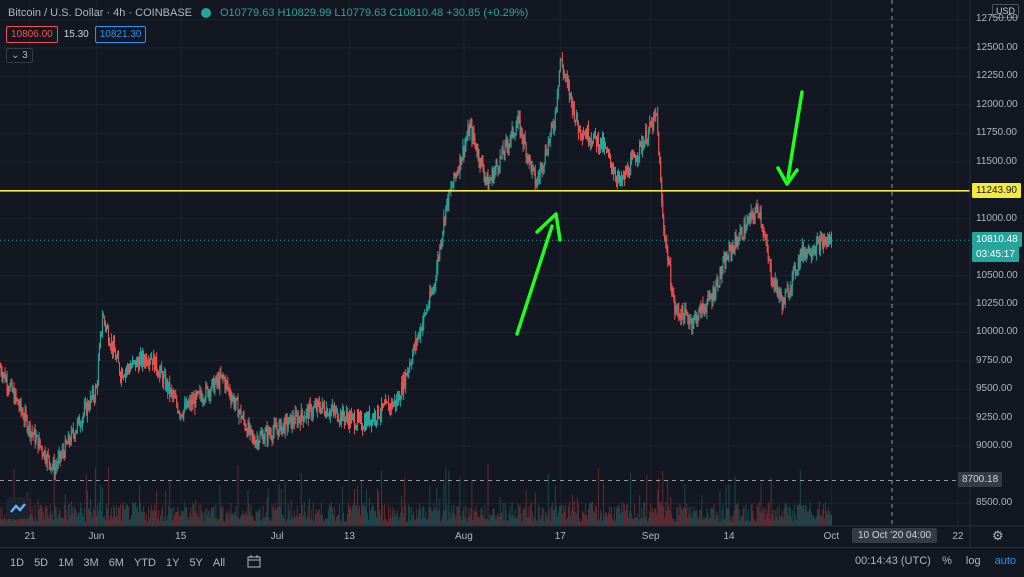 The height and width of the screenshot is (577, 1024). I want to click on crosshair-price-tag: 8700.18, so click(980, 480).